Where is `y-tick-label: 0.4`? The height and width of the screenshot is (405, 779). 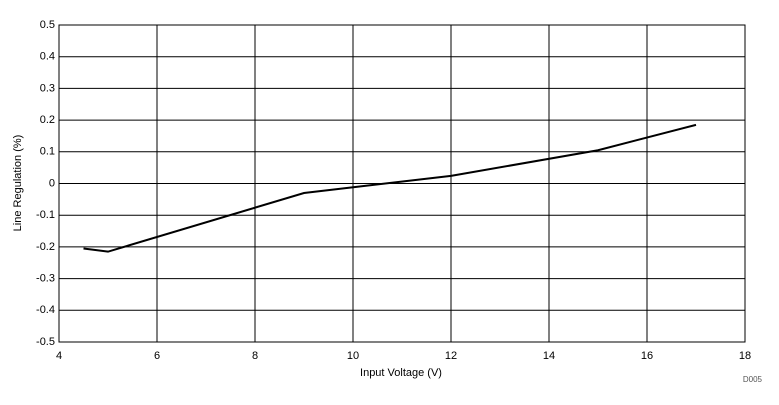 y-tick-label: 0.4 is located at coordinates (47, 57).